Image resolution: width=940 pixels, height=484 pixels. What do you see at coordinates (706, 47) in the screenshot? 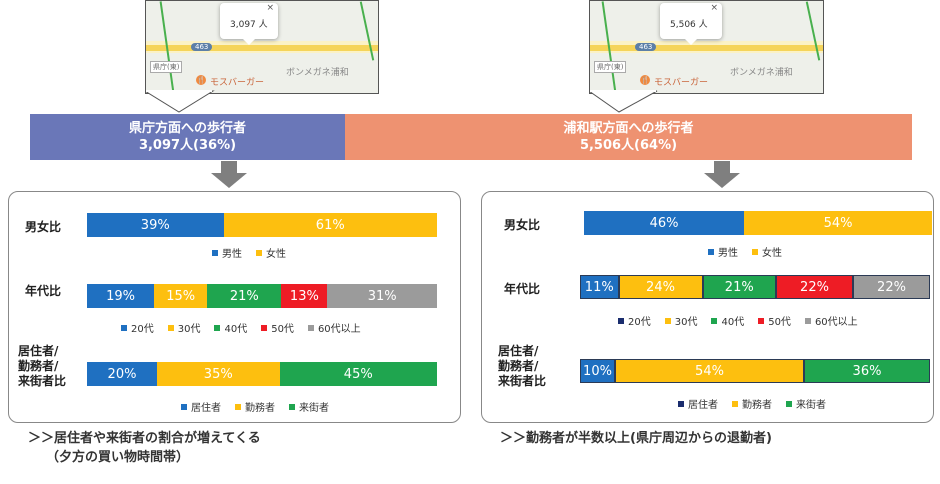
I see `map-right: 463 県庁(東) 🍴 モスバーガー ボンメガネ浦和 × 5,506 人` at bounding box center [706, 47].